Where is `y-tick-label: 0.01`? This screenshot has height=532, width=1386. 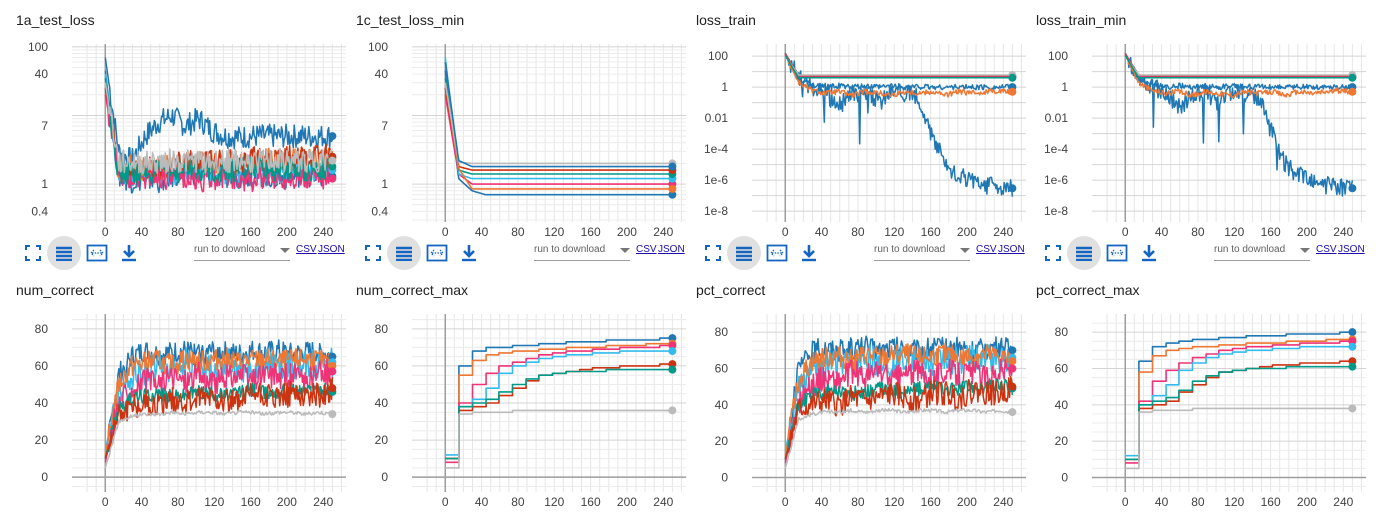 y-tick-label: 0.01 is located at coordinates (1057, 118).